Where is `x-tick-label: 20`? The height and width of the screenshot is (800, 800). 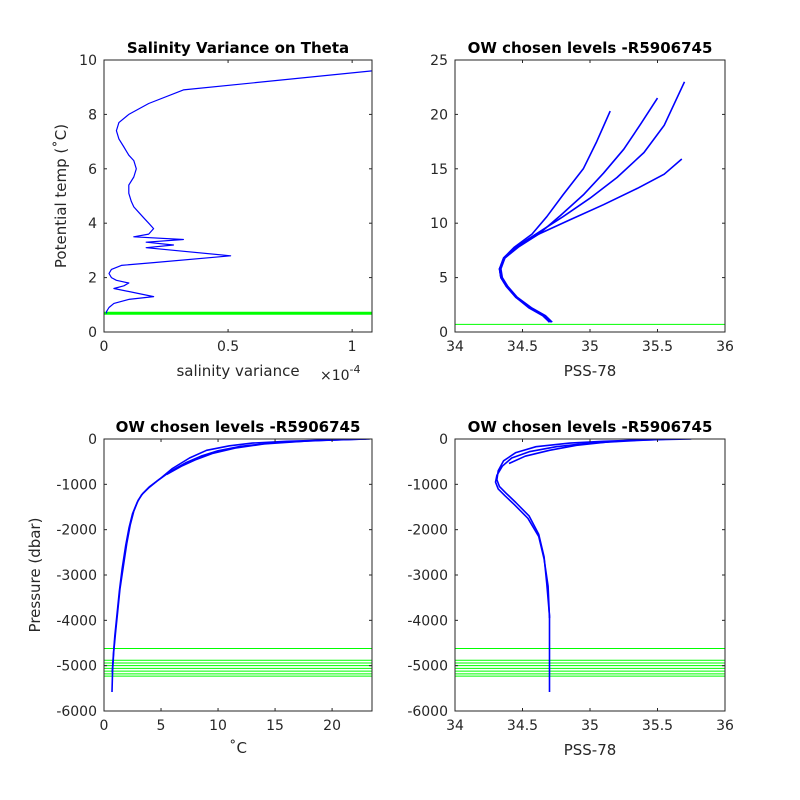
x-tick-label: 20 is located at coordinates (332, 726).